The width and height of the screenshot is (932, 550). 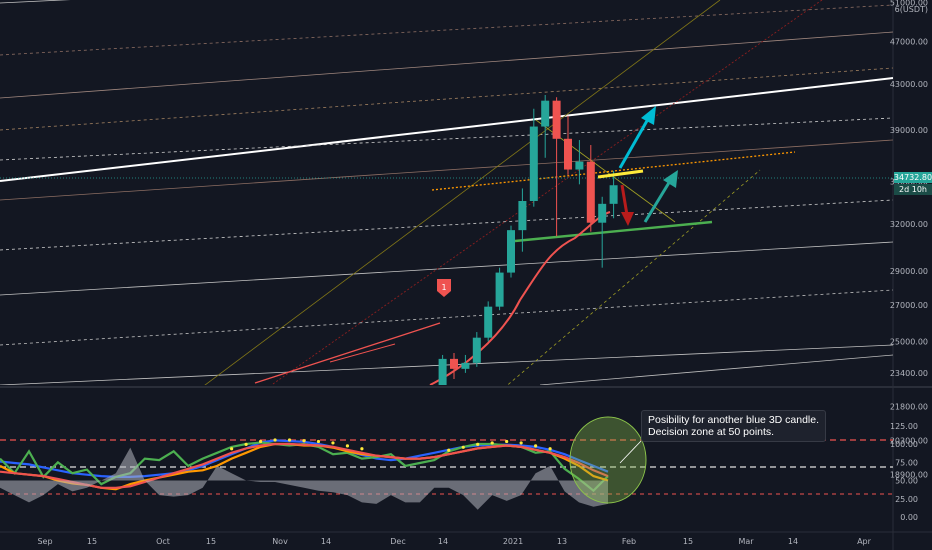 I want to click on annotation-line-1: Posibility for another blue 3D candle., so click(x=734, y=420).